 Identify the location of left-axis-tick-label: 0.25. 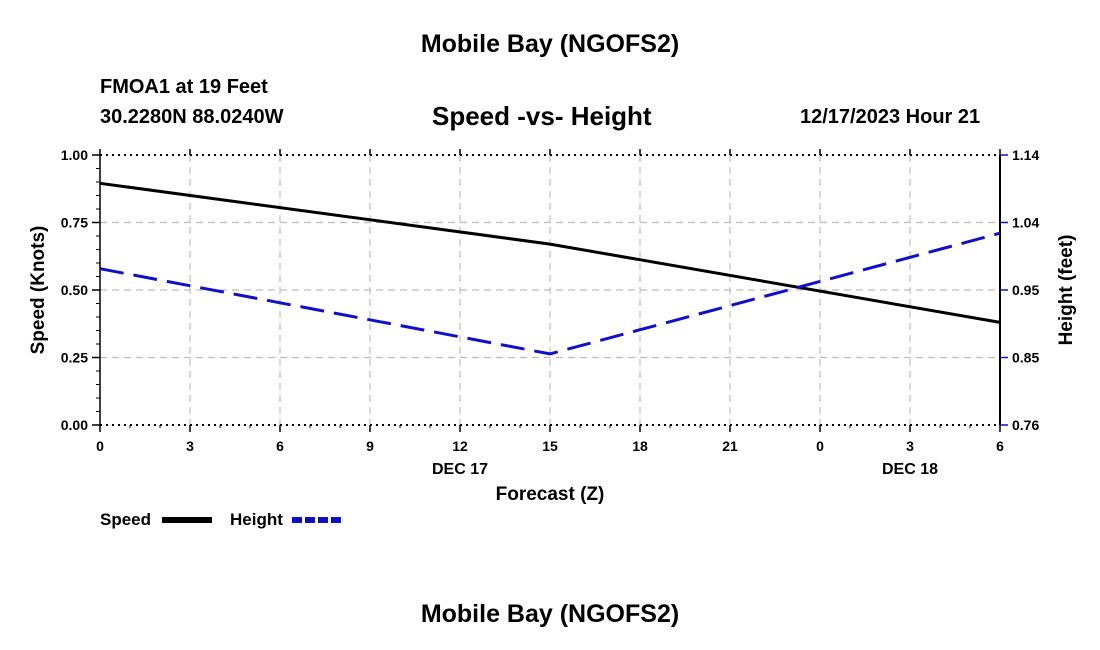
(74, 358).